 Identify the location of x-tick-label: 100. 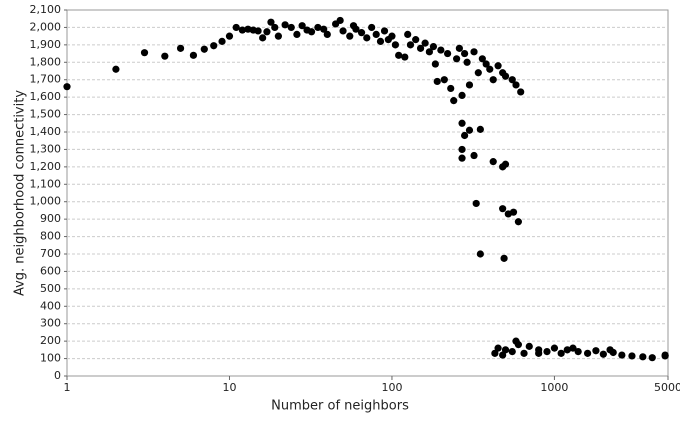
(391, 387).